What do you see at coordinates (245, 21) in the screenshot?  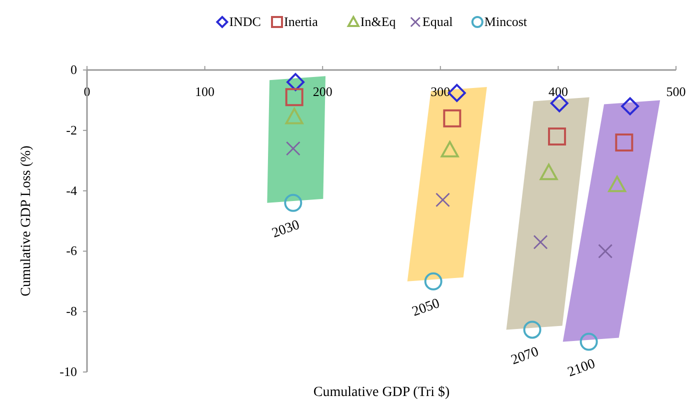 I see `legend-label: INDC` at bounding box center [245, 21].